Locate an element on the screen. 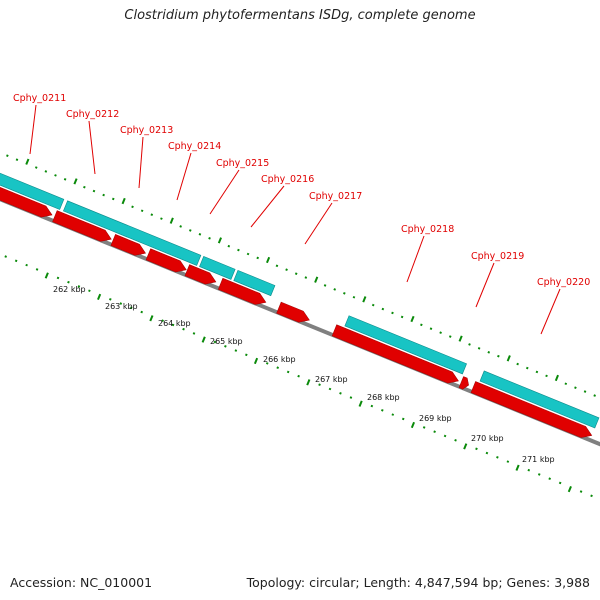  scale-label: 267 kbp is located at coordinates (331, 379).